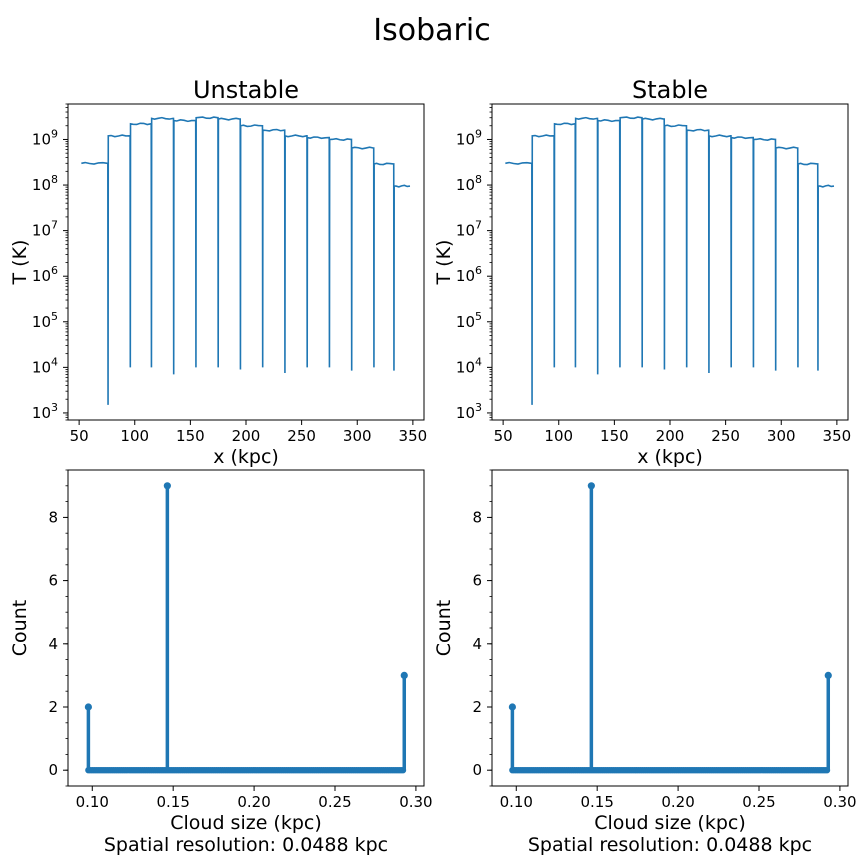 Image resolution: width=864 pixels, height=864 pixels. What do you see at coordinates (431, 30) in the screenshot?
I see `figure-title: Isobaric` at bounding box center [431, 30].